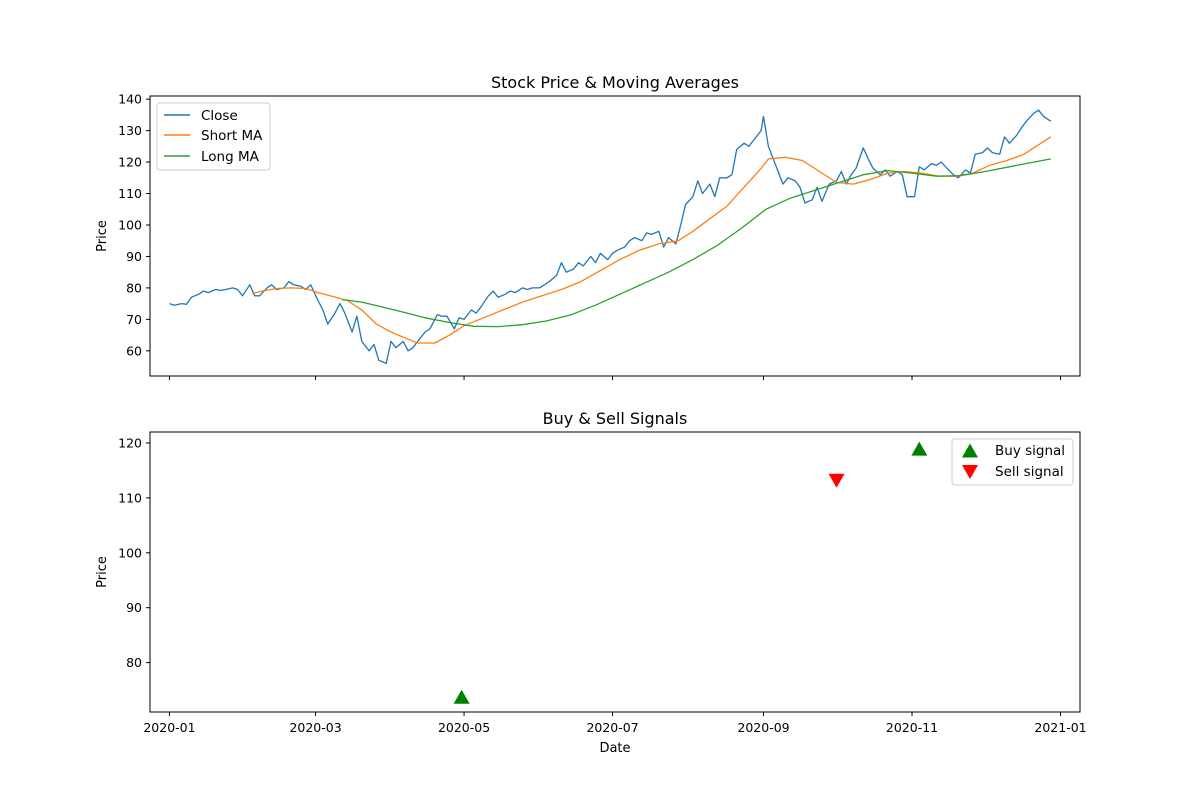  I want to click on legend-item: Short MA, so click(213, 136).